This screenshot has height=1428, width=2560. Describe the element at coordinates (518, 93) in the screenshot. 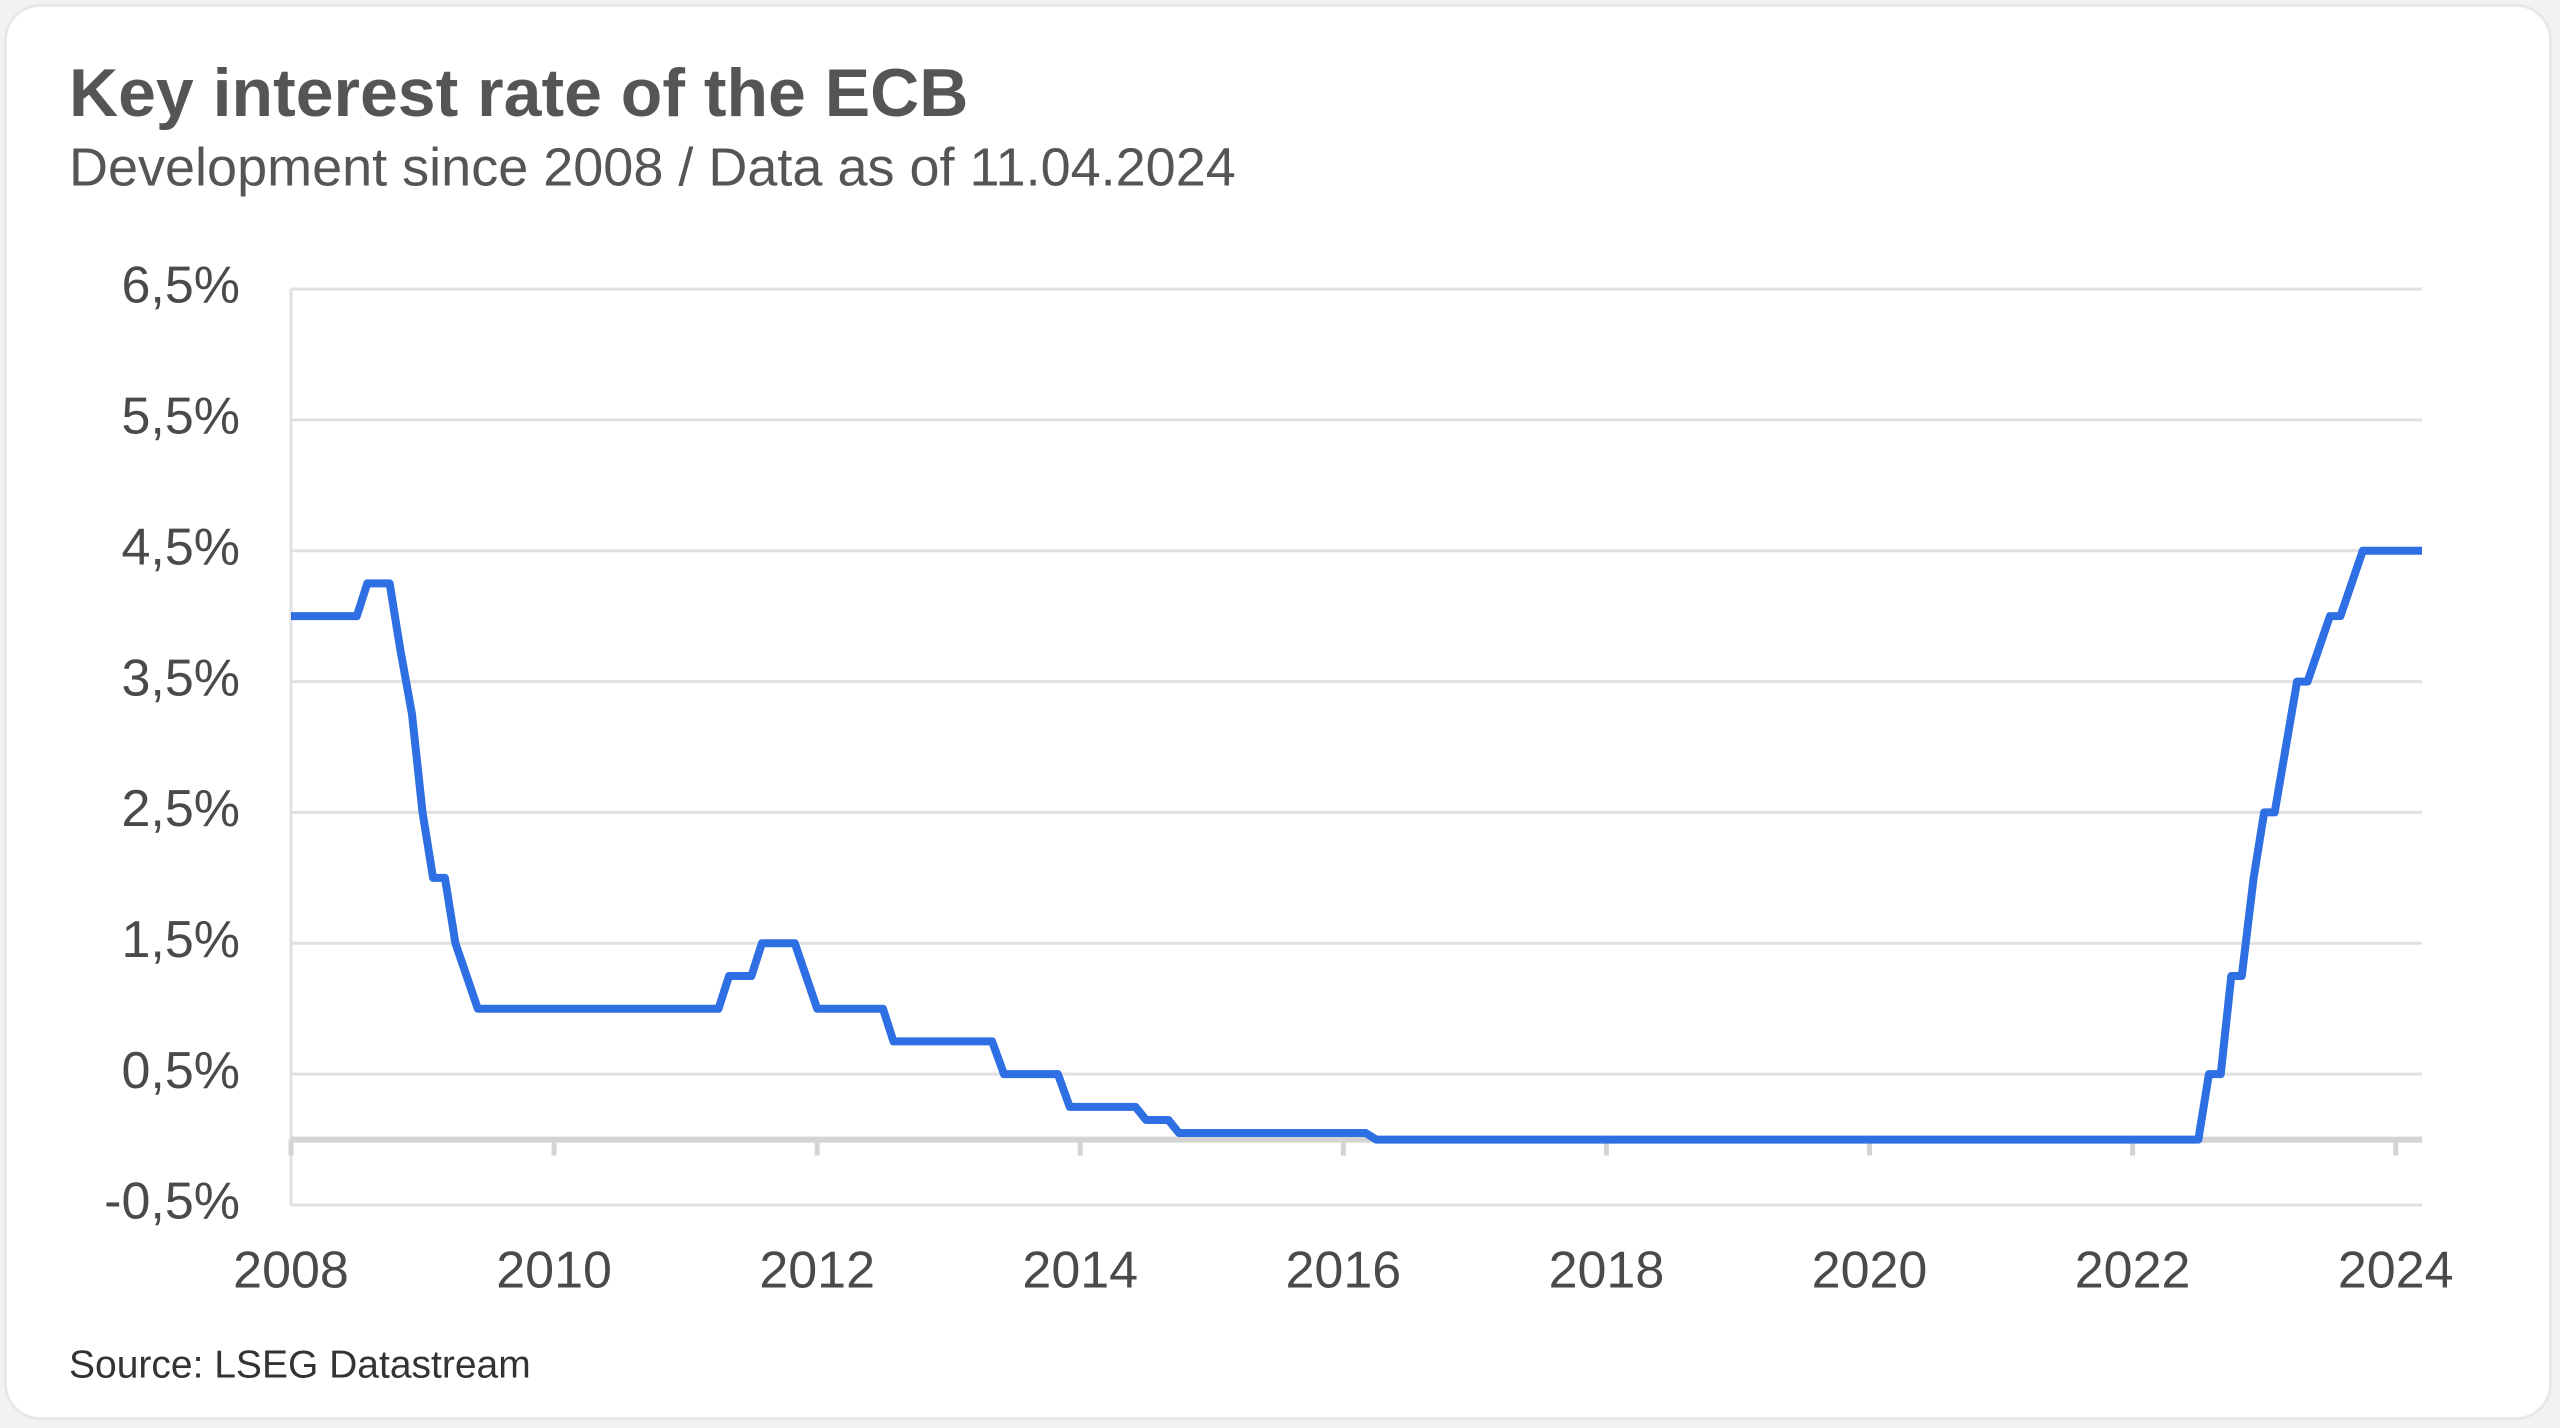

I see `chart-title: Key interest rate of the ECB` at that location.